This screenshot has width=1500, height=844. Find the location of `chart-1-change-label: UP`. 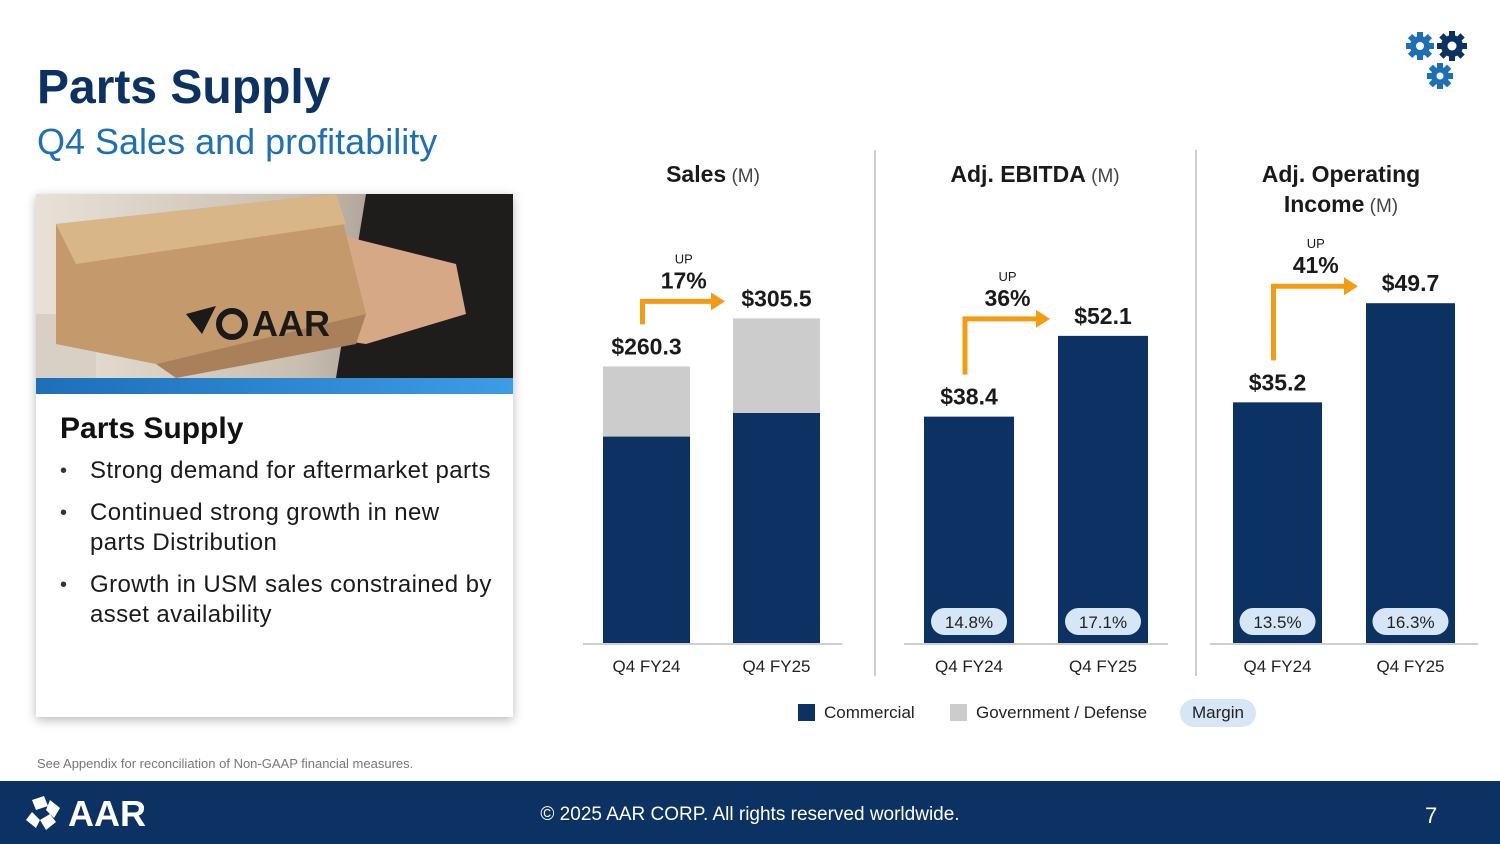

chart-1-change-label: UP is located at coordinates (684, 258).